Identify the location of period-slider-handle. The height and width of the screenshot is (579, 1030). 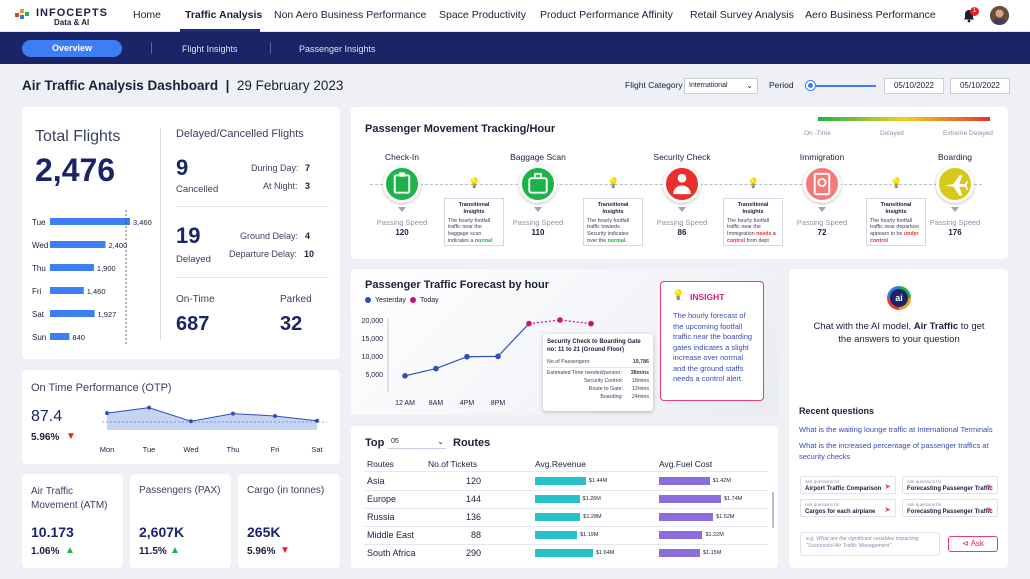
(810, 85).